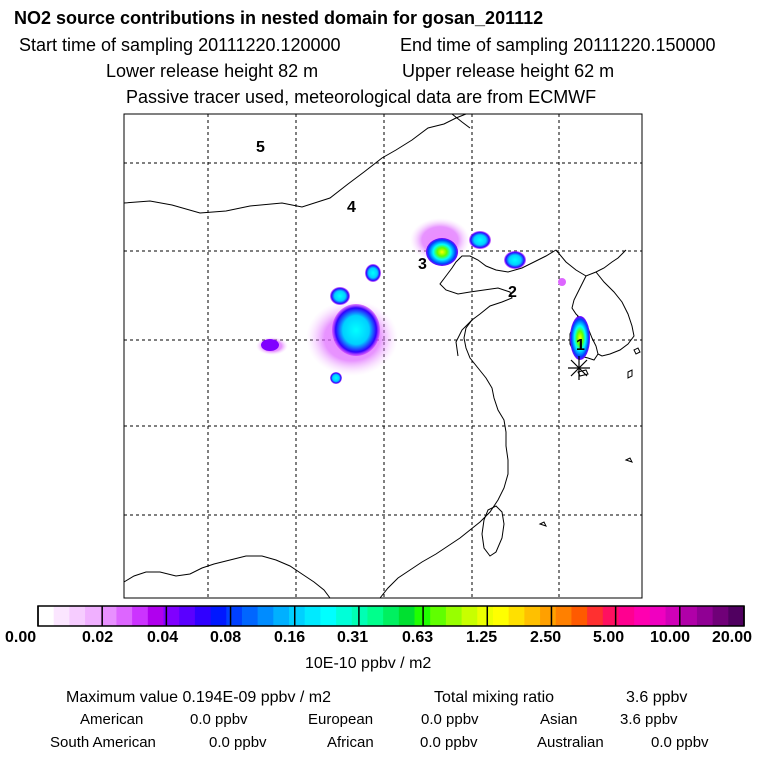 This screenshot has width=768, height=768. I want to click on south-american-label: South American, so click(103, 742).